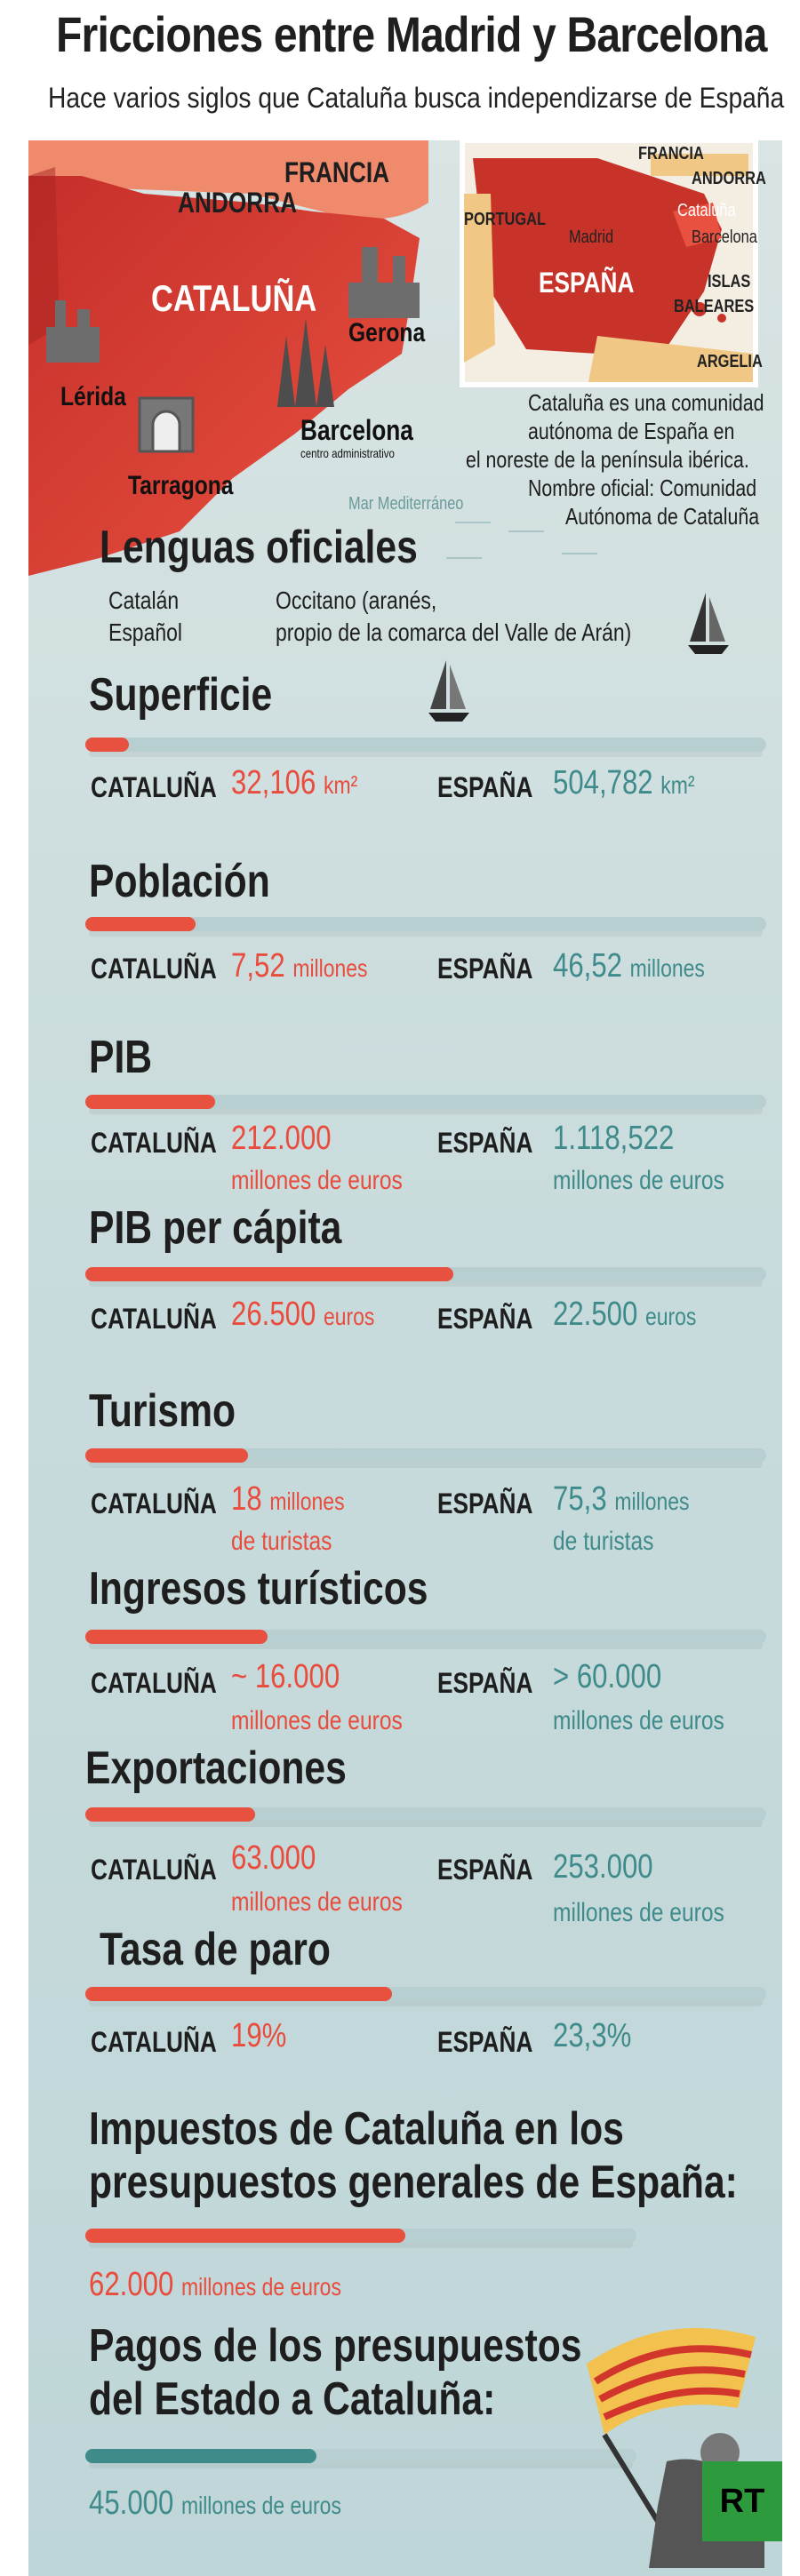  Describe the element at coordinates (305, 362) in the screenshot. I see `barcelona-building-icon` at that location.